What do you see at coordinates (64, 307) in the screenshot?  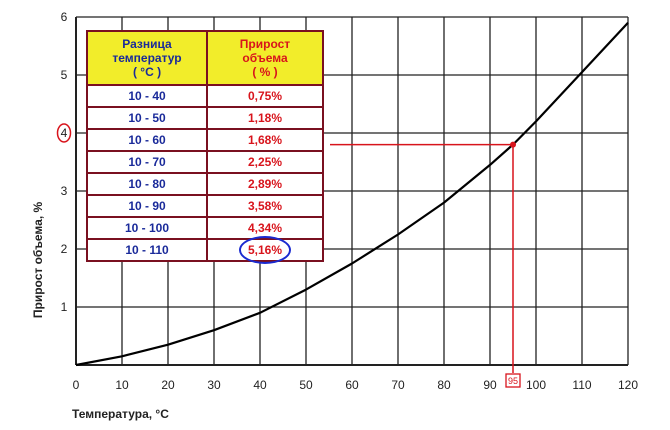 I see `y-tick-label: 1` at bounding box center [64, 307].